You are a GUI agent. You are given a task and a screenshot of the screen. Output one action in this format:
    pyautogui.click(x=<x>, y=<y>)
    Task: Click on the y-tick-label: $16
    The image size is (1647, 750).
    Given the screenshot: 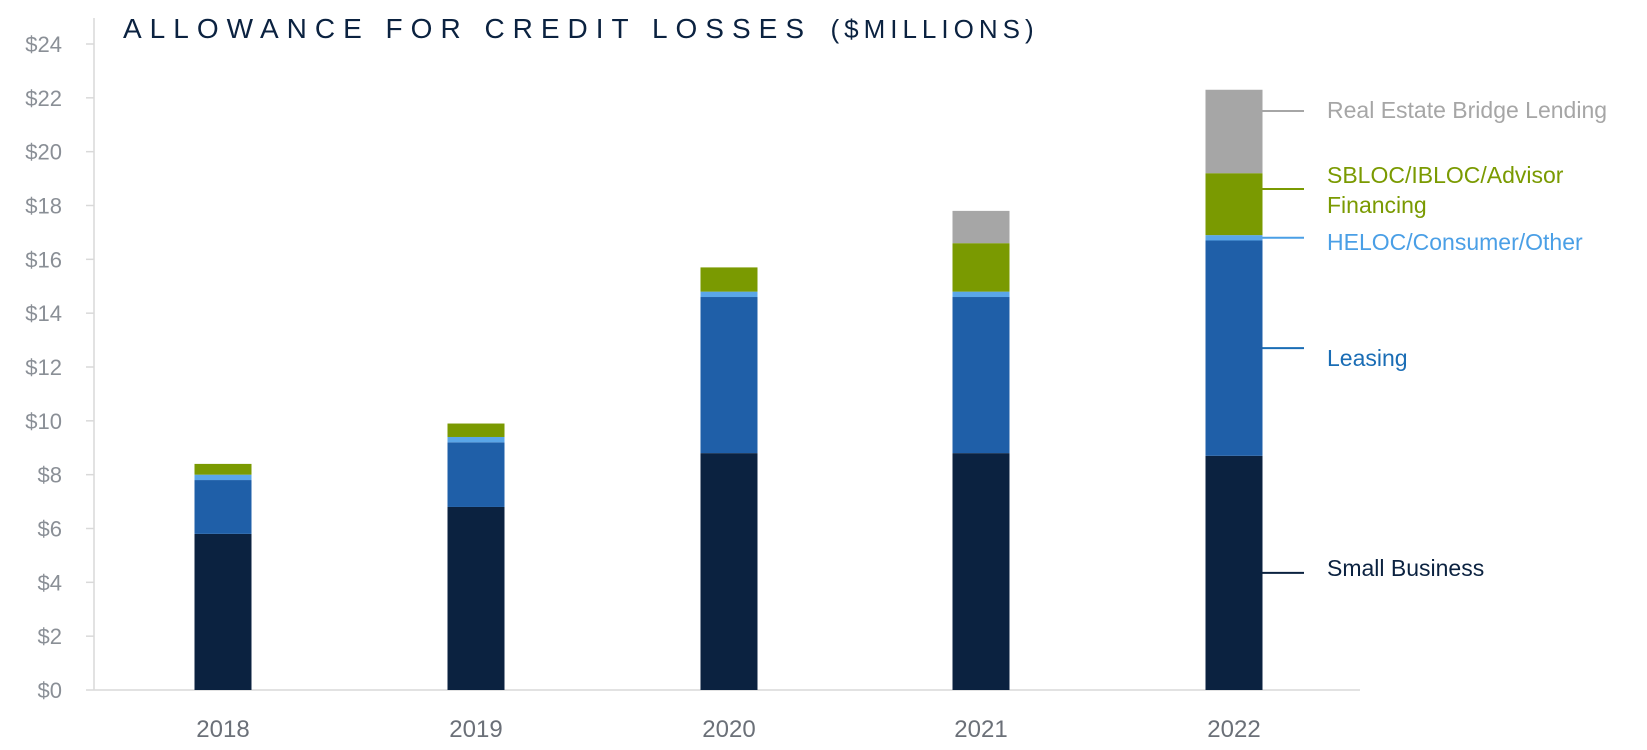 What is the action you would take?
    pyautogui.click(x=43, y=259)
    